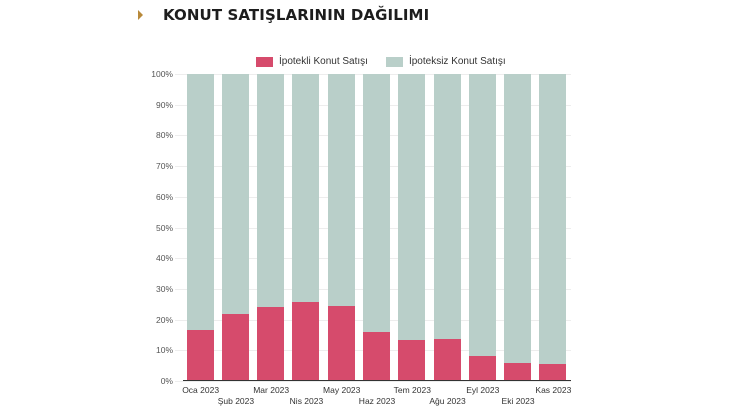 The width and height of the screenshot is (730, 420). I want to click on y-tick-label: 40%, so click(164, 258).